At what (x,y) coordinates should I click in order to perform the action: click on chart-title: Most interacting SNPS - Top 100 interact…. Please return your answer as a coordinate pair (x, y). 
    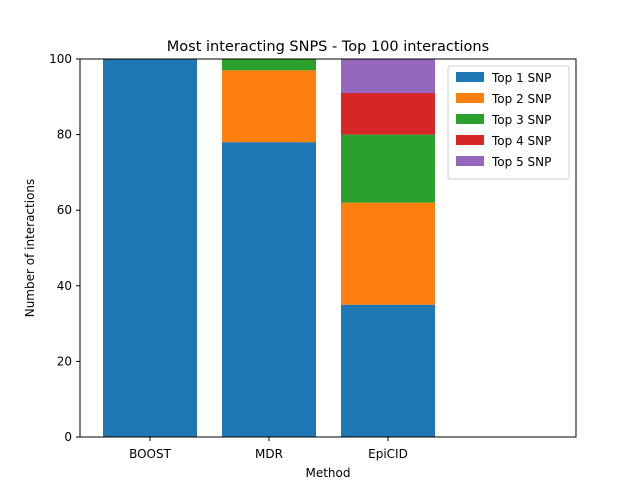
    Looking at the image, I should click on (328, 47).